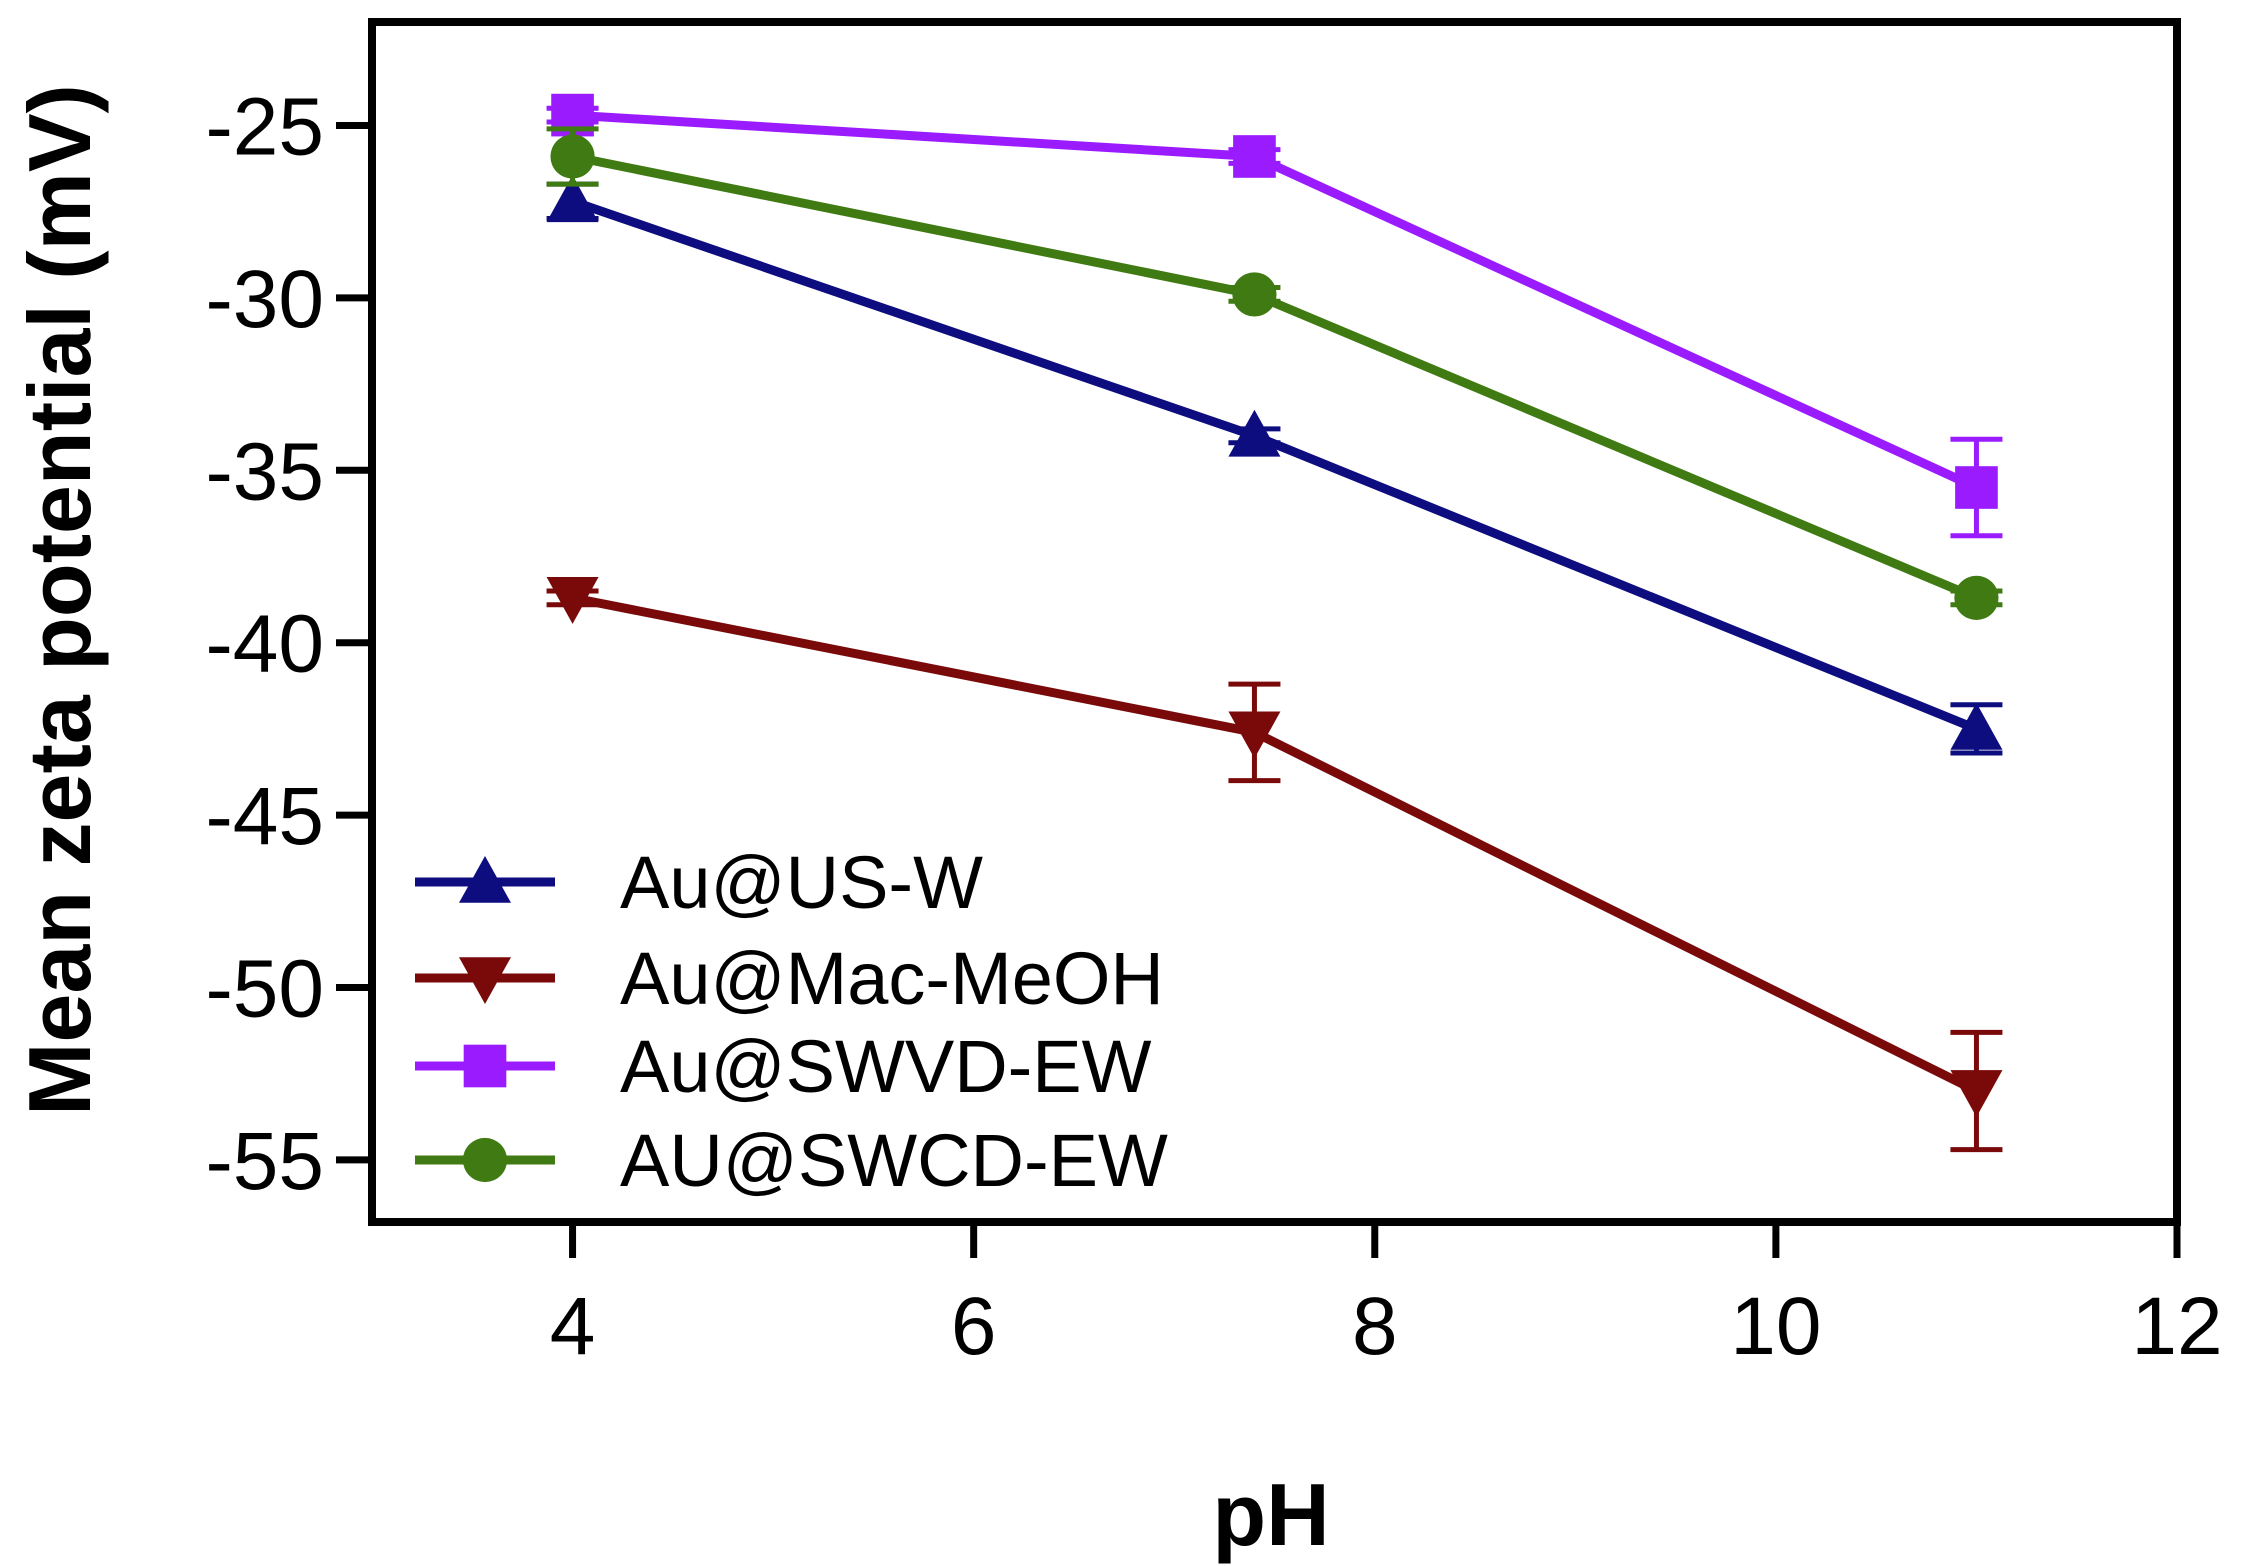 This screenshot has height=1566, width=2242. Describe the element at coordinates (892, 978) in the screenshot. I see `legend-label: Au@Mac-MeOH` at that location.